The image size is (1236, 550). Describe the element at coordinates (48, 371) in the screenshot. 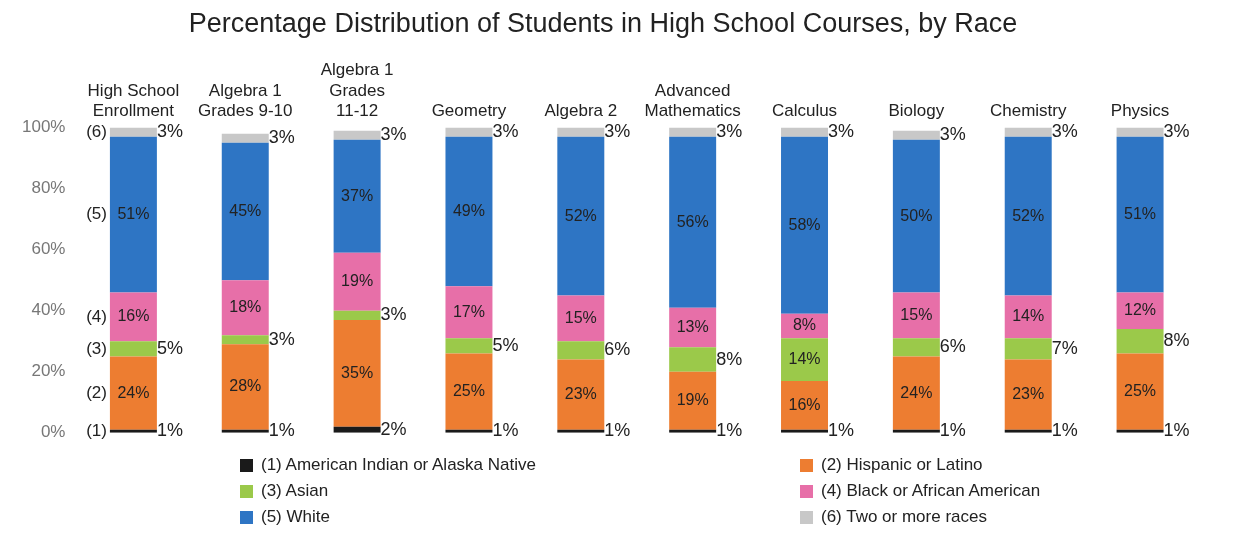

I see `y-tick-label: 20%` at that location.